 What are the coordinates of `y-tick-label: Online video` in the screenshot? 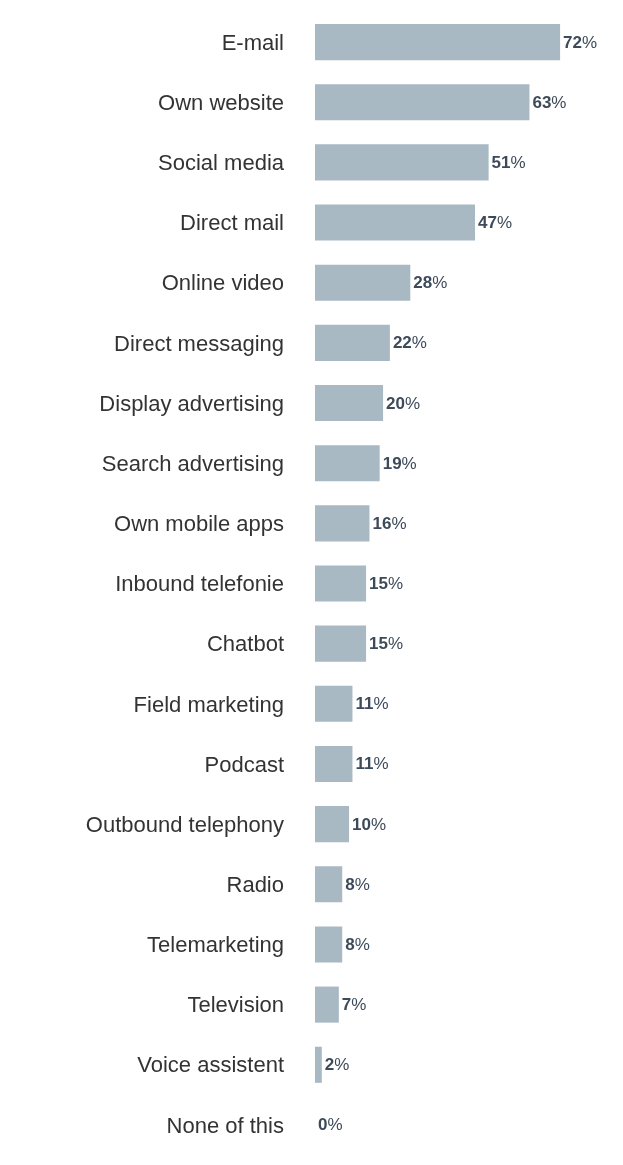 It's located at (222, 283).